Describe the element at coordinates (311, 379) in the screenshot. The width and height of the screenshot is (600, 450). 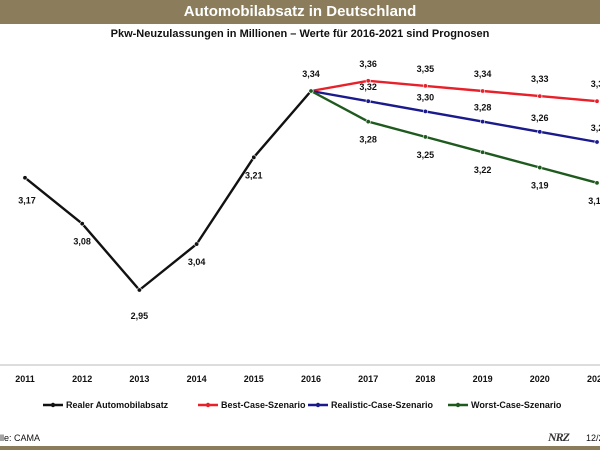
I see `x-tick-label: 2016` at that location.